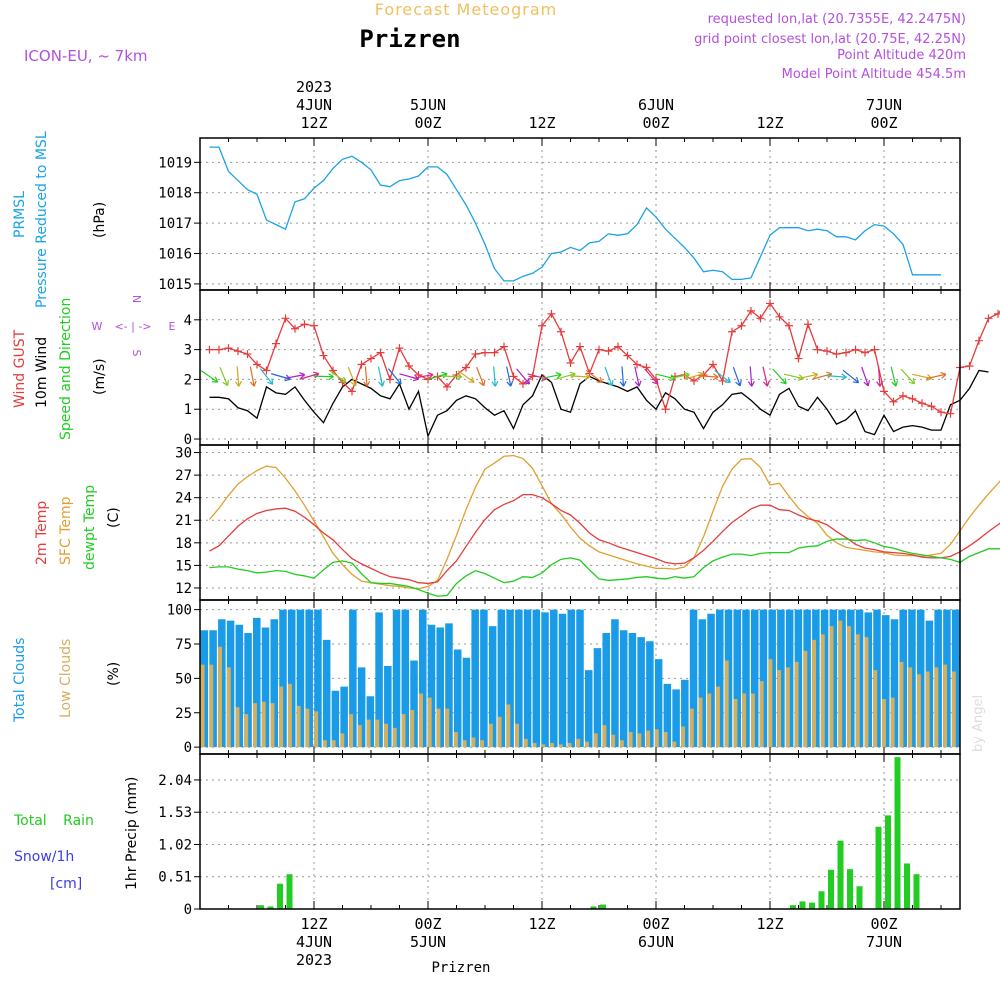 This screenshot has width=1000, height=1000. What do you see at coordinates (409, 39) in the screenshot?
I see `location-title: Prizren` at bounding box center [409, 39].